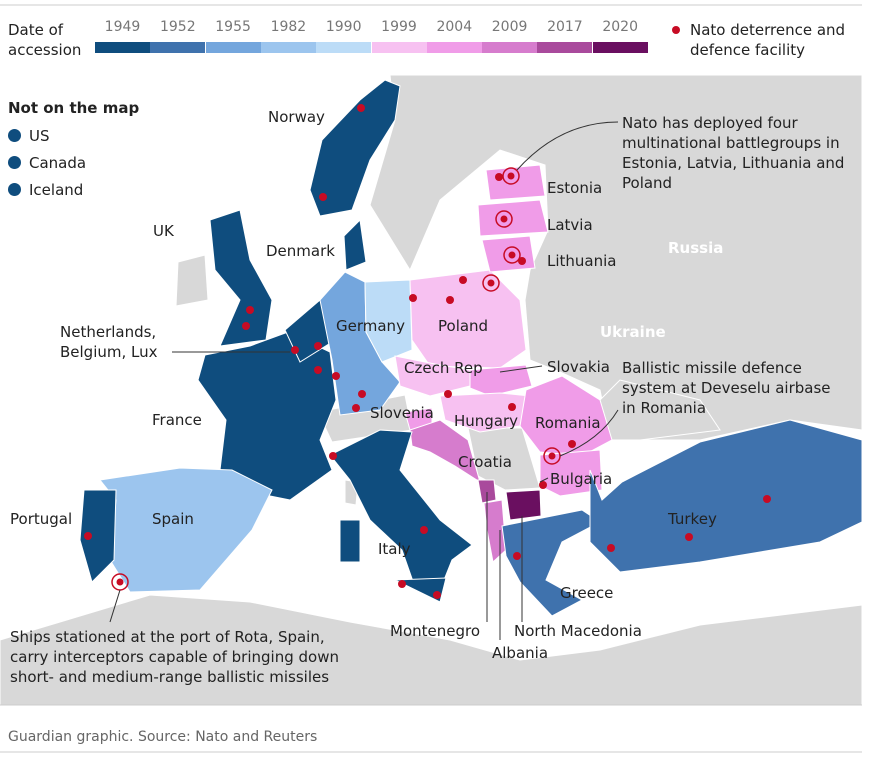 The image size is (880, 768). I want to click on country-label: Ukraine, so click(633, 332).